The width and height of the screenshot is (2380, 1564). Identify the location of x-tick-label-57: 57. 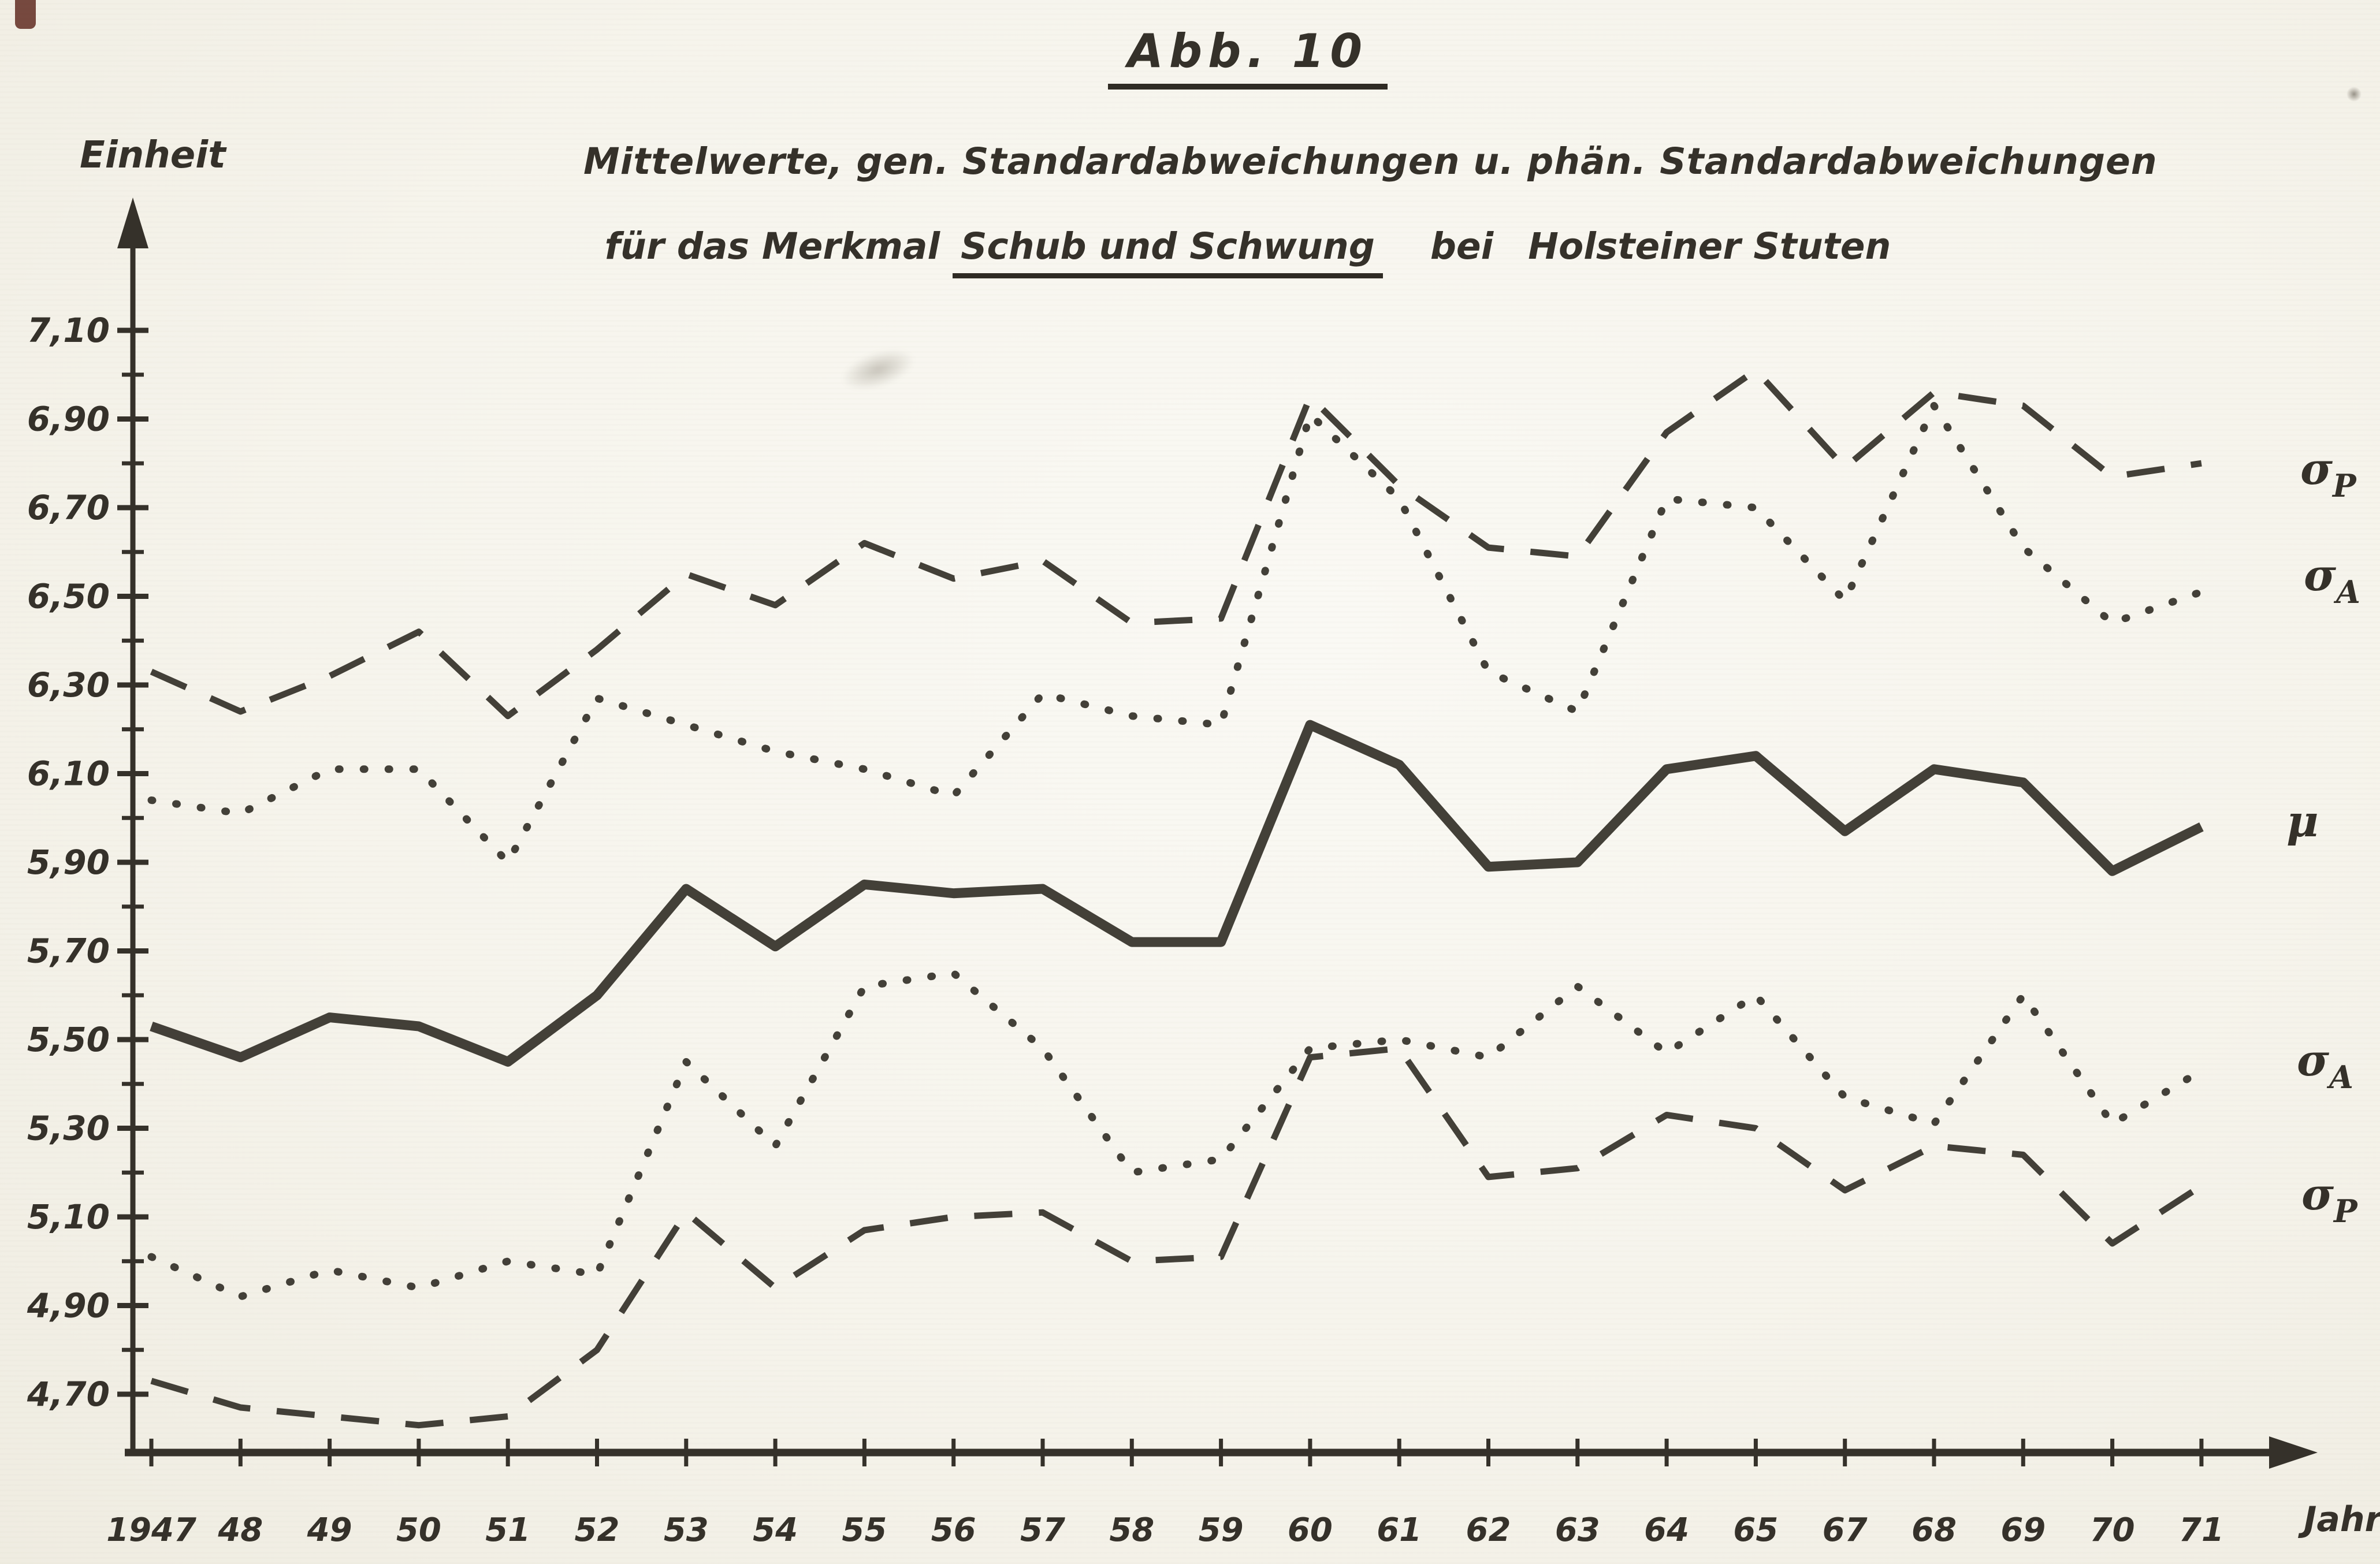
(1042, 1530).